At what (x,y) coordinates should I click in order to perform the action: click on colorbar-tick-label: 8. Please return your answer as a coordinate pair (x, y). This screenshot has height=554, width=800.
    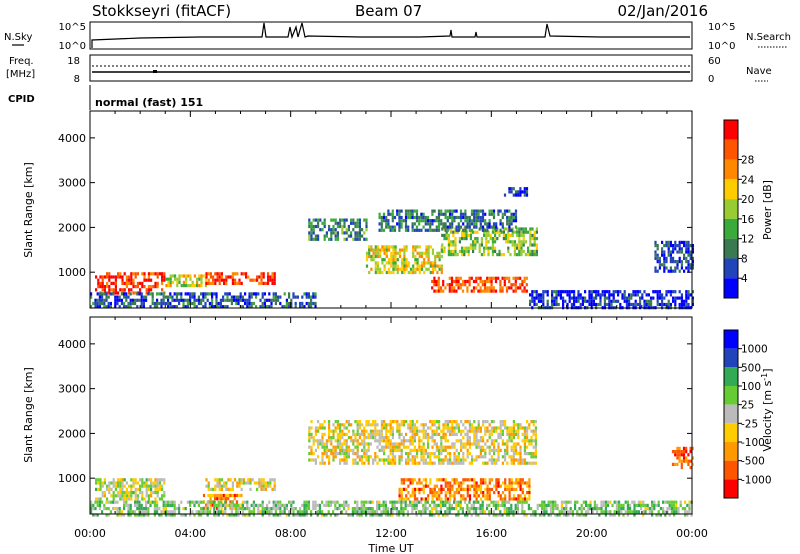
    Looking at the image, I should click on (744, 259).